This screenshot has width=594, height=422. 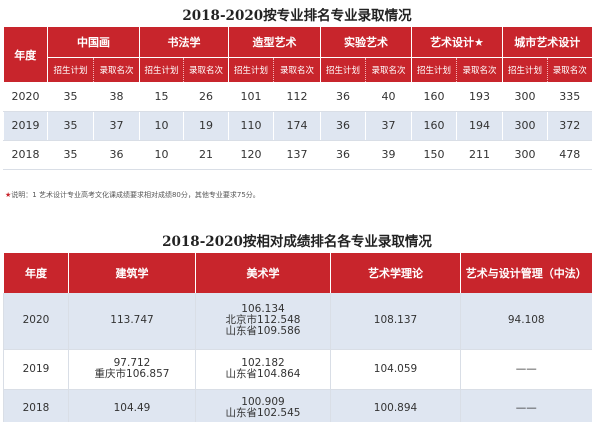 I want to click on score-line: 100.894, so click(x=395, y=407).